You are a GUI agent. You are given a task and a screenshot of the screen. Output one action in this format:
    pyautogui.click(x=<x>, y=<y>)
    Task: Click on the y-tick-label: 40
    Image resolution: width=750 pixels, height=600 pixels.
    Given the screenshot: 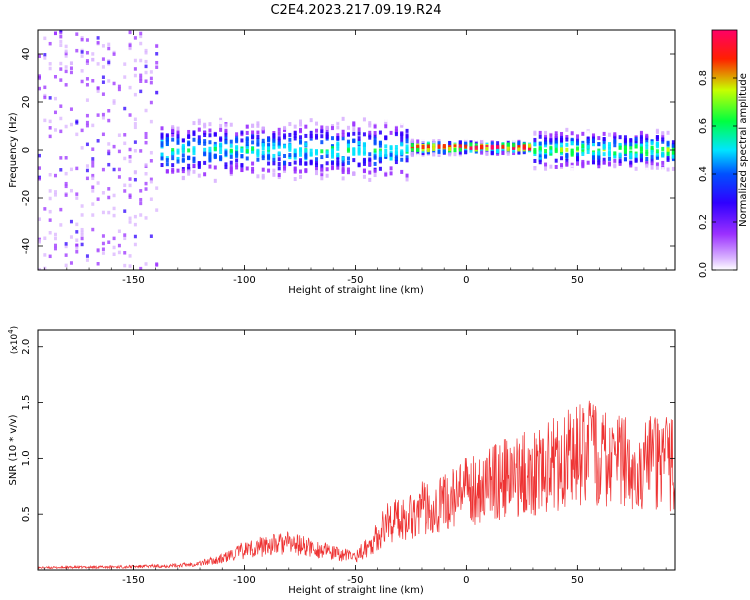 What is the action you would take?
    pyautogui.click(x=26, y=54)
    